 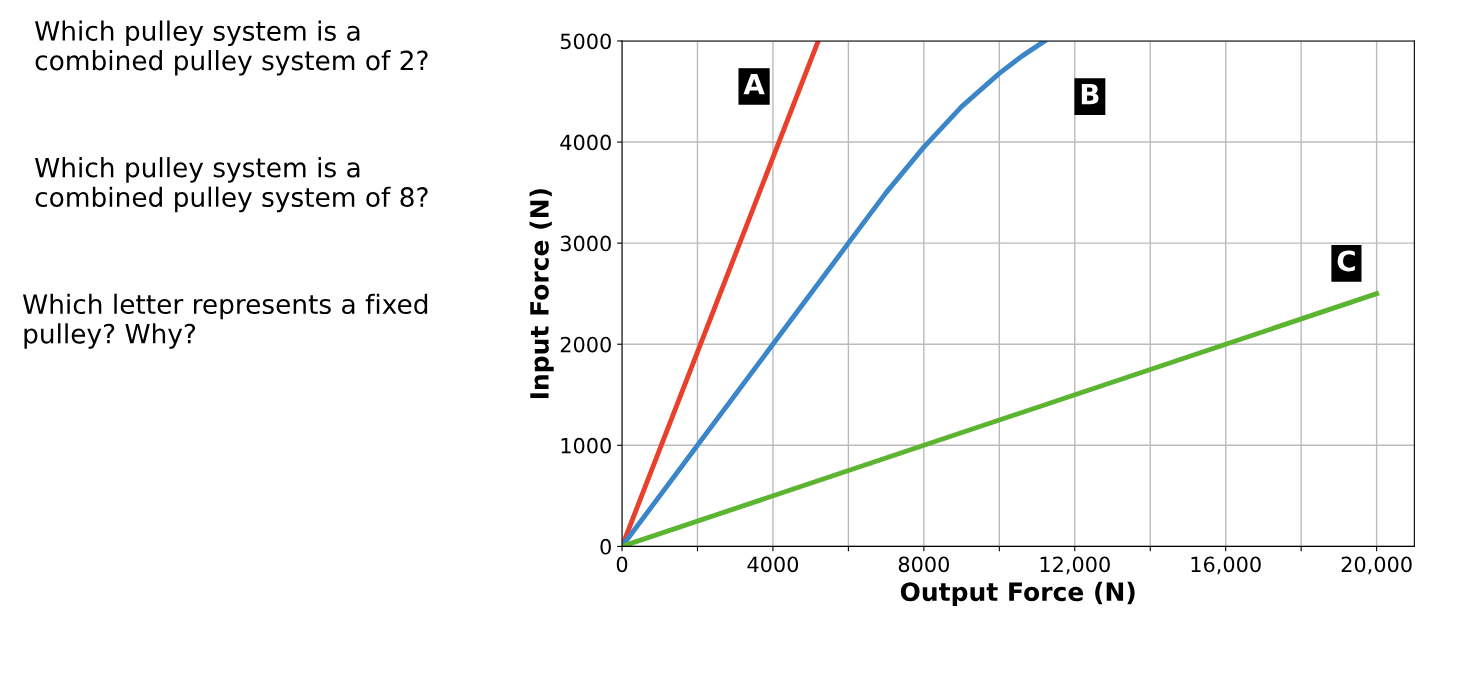 I want to click on x-tick-label: 0, so click(x=622, y=564).